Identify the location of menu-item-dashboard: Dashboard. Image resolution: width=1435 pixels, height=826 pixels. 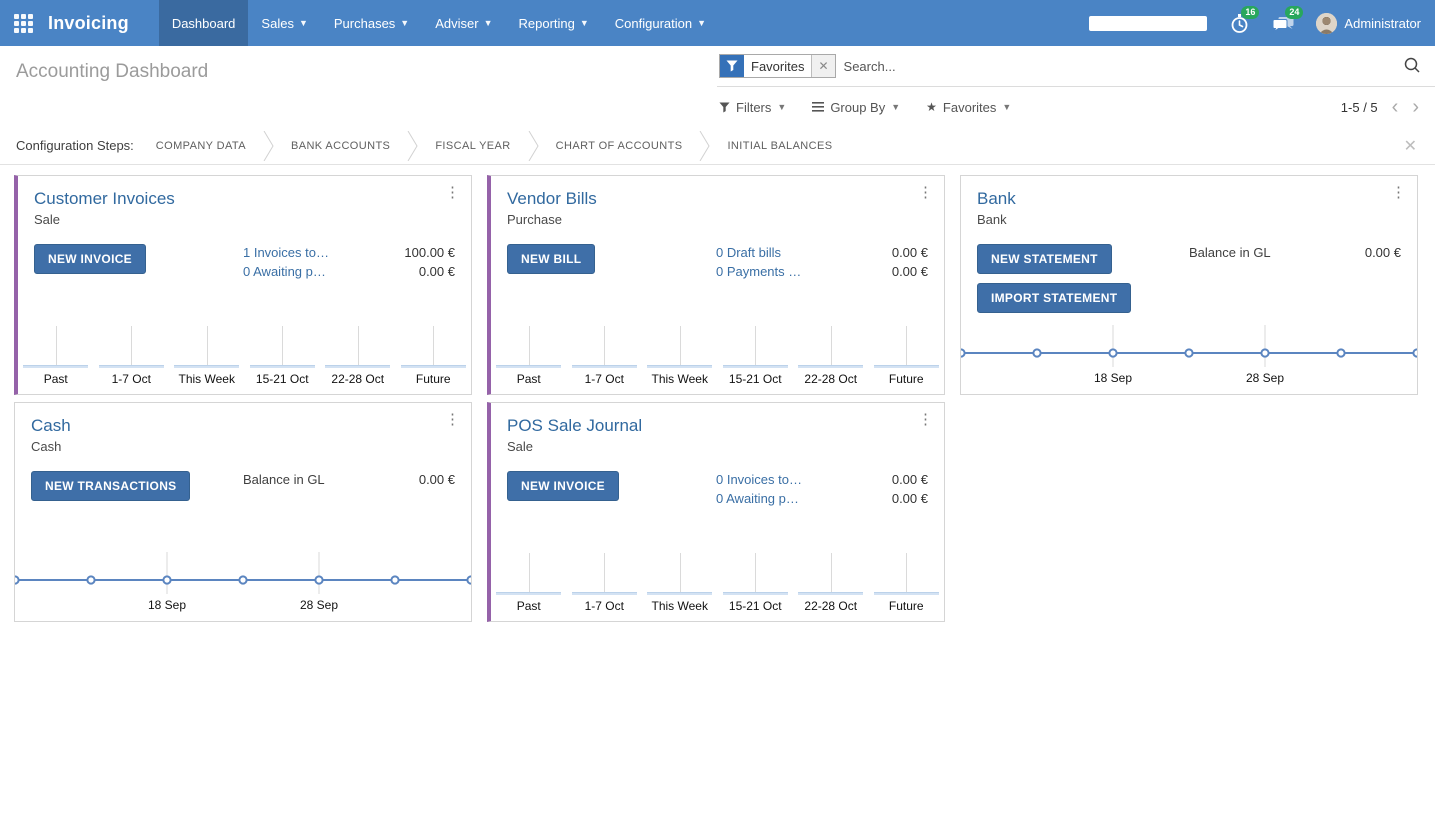
(203, 23).